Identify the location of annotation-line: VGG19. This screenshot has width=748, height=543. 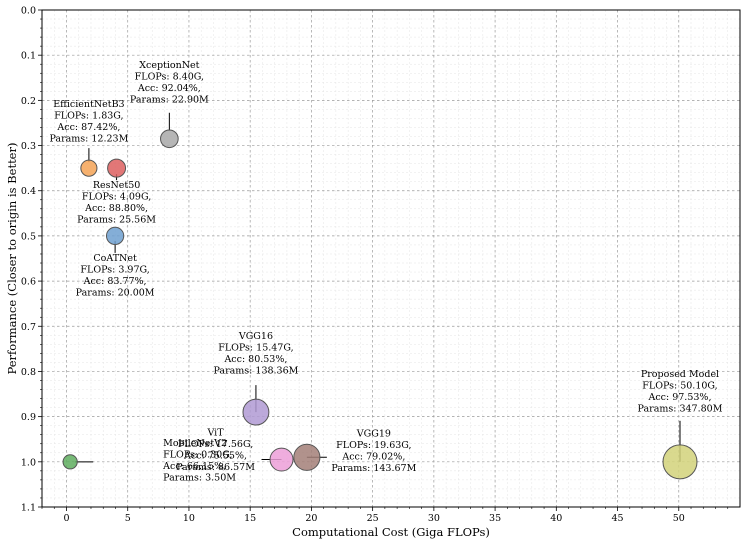
(373, 433).